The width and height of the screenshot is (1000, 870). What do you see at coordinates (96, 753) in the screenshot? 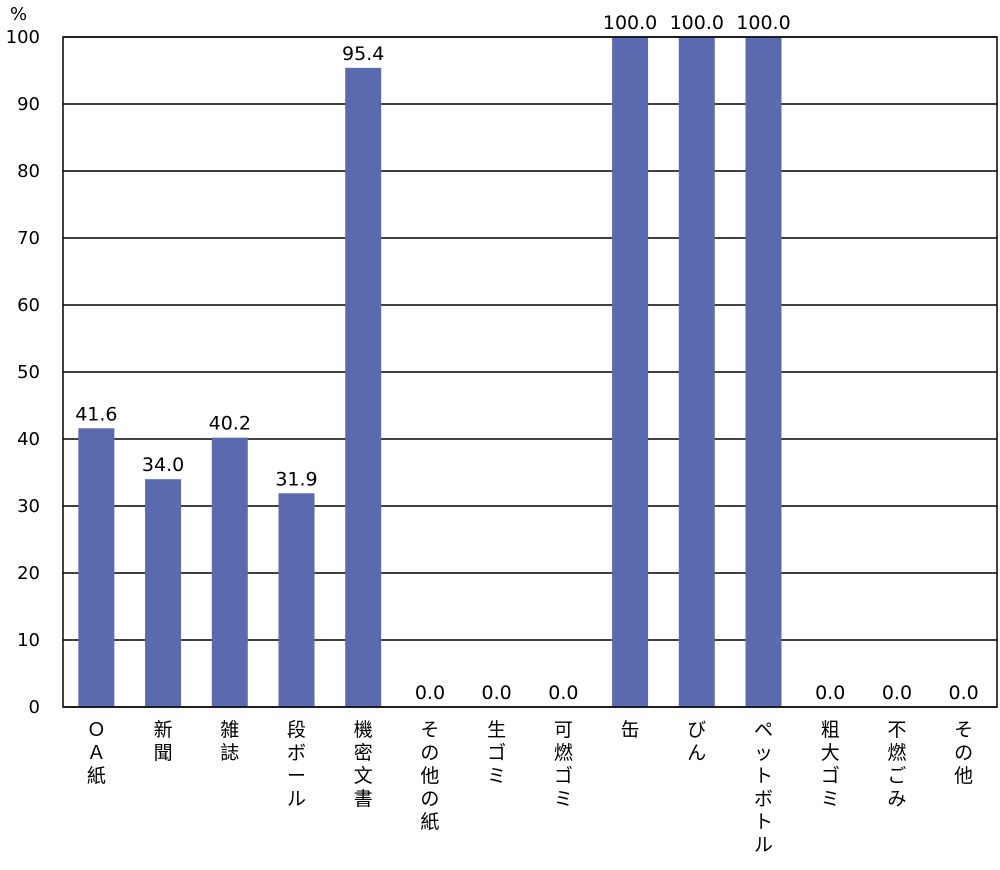
I see `x-tick-label: ＯＡ紙` at bounding box center [96, 753].